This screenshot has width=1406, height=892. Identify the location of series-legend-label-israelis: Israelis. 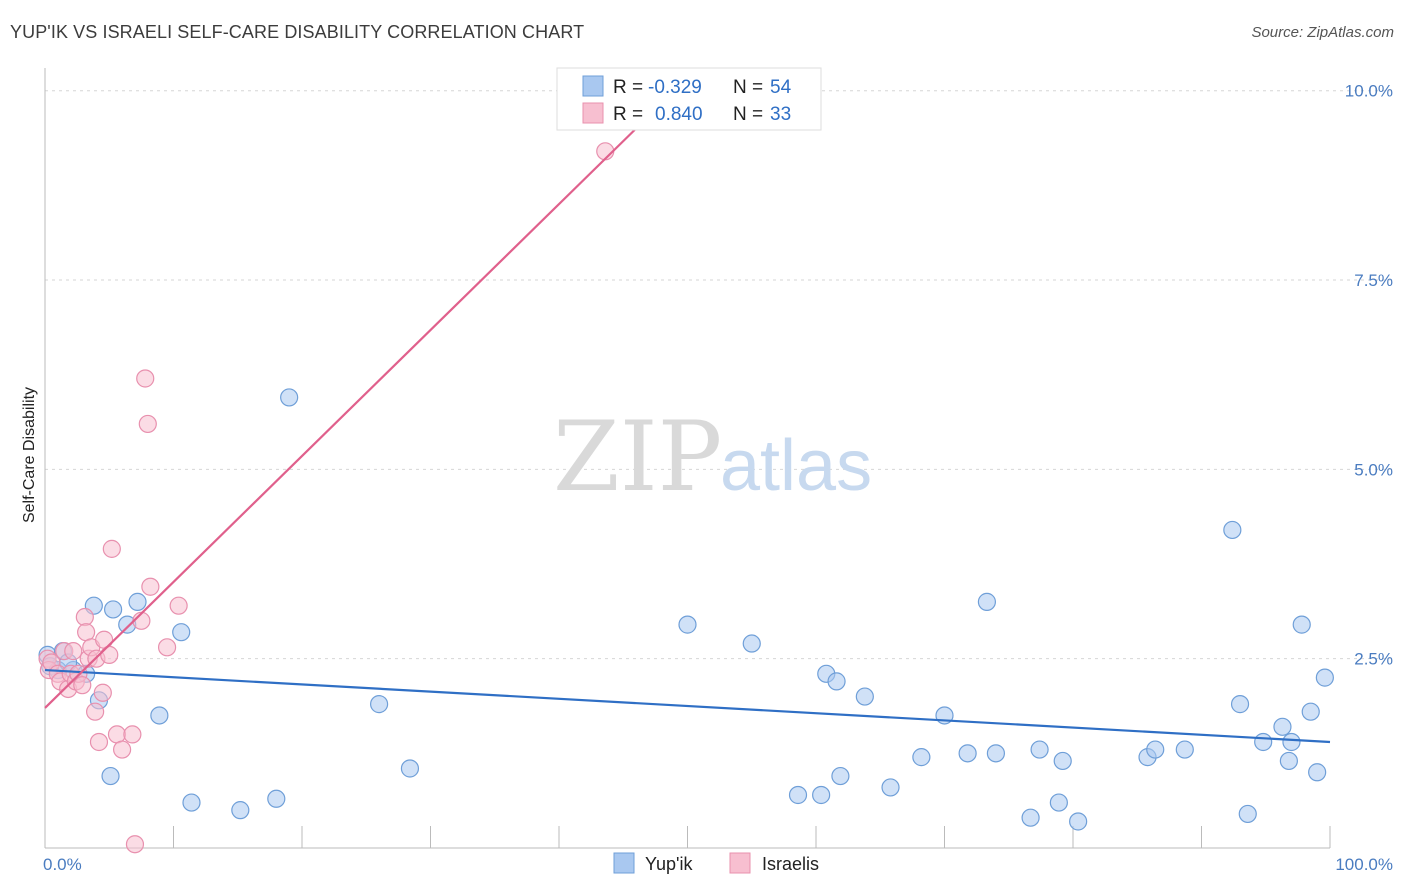
(790, 864).